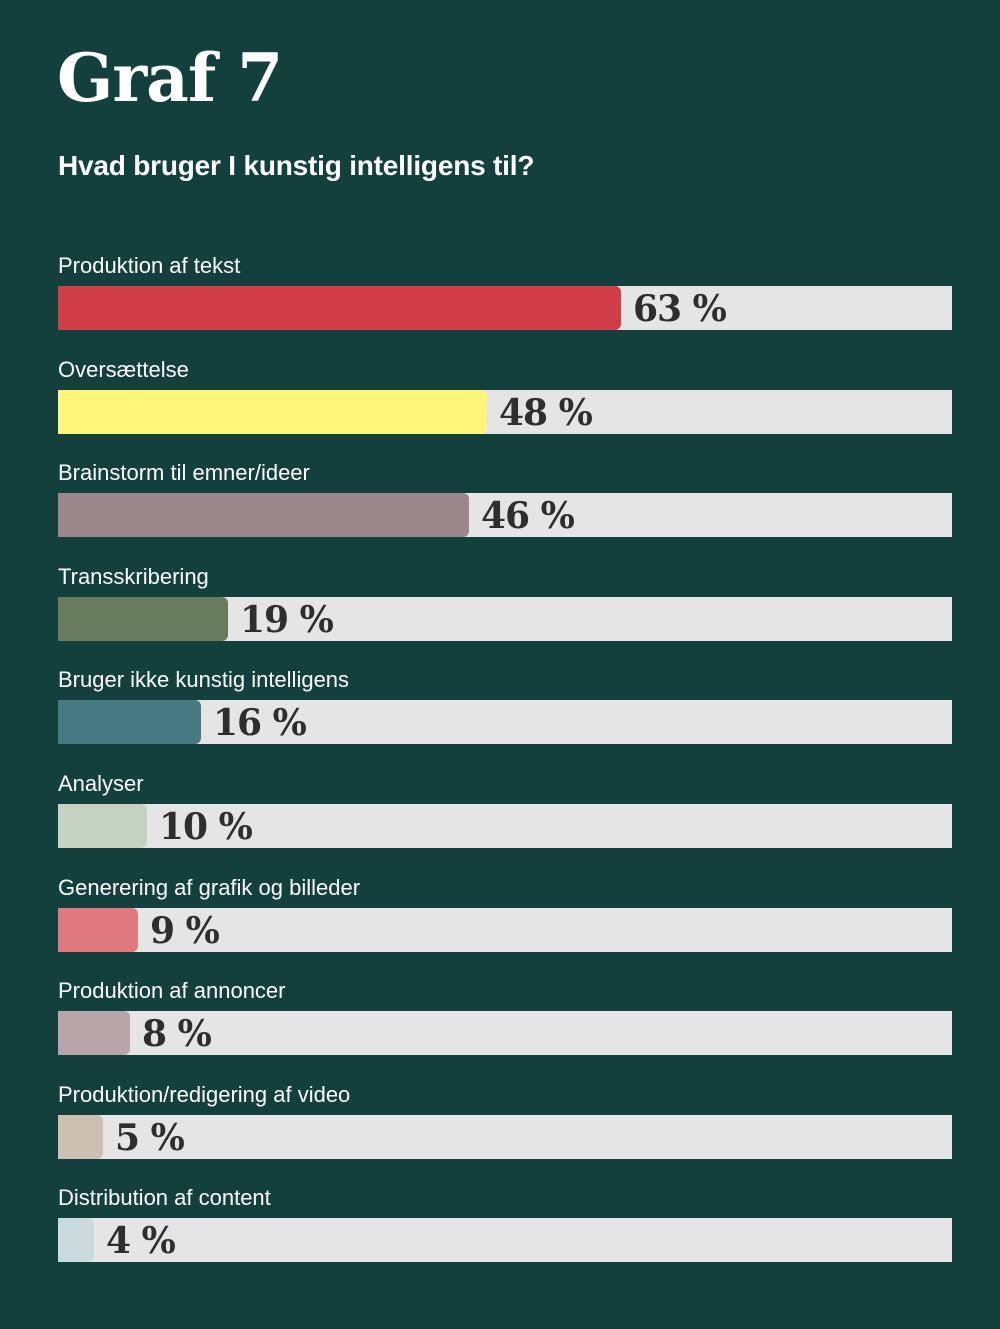 The width and height of the screenshot is (1000, 1329). What do you see at coordinates (172, 990) in the screenshot?
I see `bar-category-label: Produktion af annoncer` at bounding box center [172, 990].